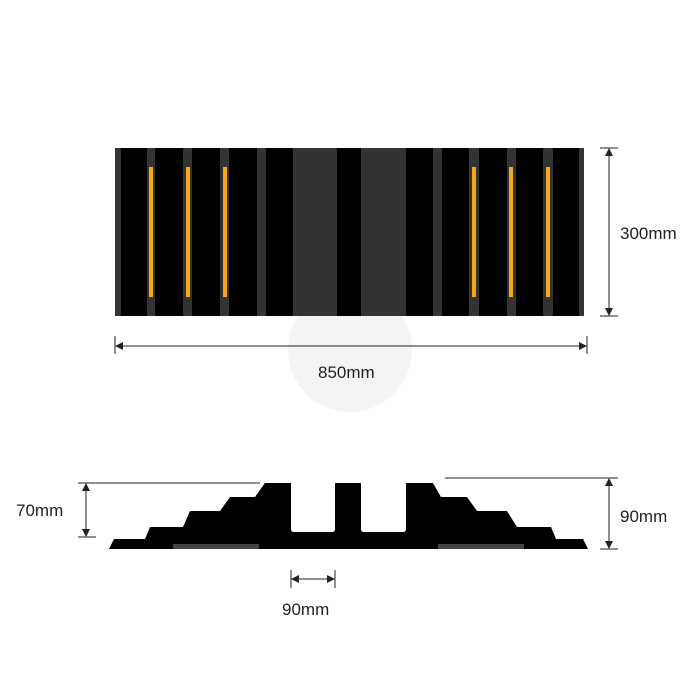 The width and height of the screenshot is (700, 700). Describe the element at coordinates (40, 510) in the screenshot. I see `outer-height-label: 70mm` at that location.